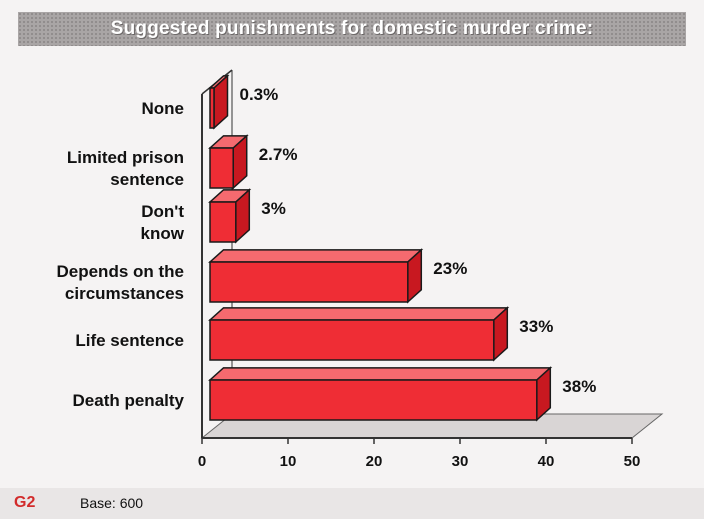  I want to click on x-tick-label: 0, so click(202, 461).